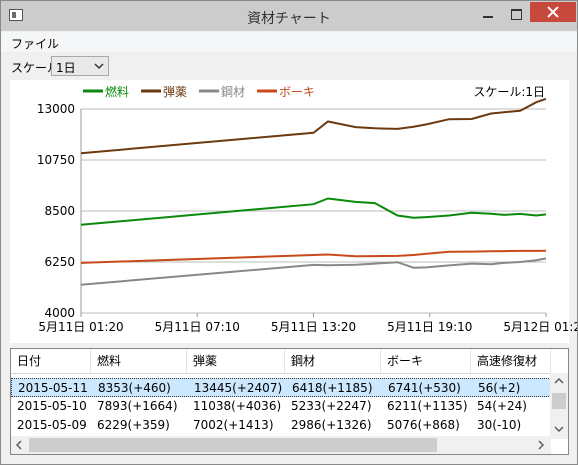 Image resolution: width=578 pixels, height=465 pixels. What do you see at coordinates (313, 327) in the screenshot?
I see `x-tick-label: 5月11日 13:20` at bounding box center [313, 327].